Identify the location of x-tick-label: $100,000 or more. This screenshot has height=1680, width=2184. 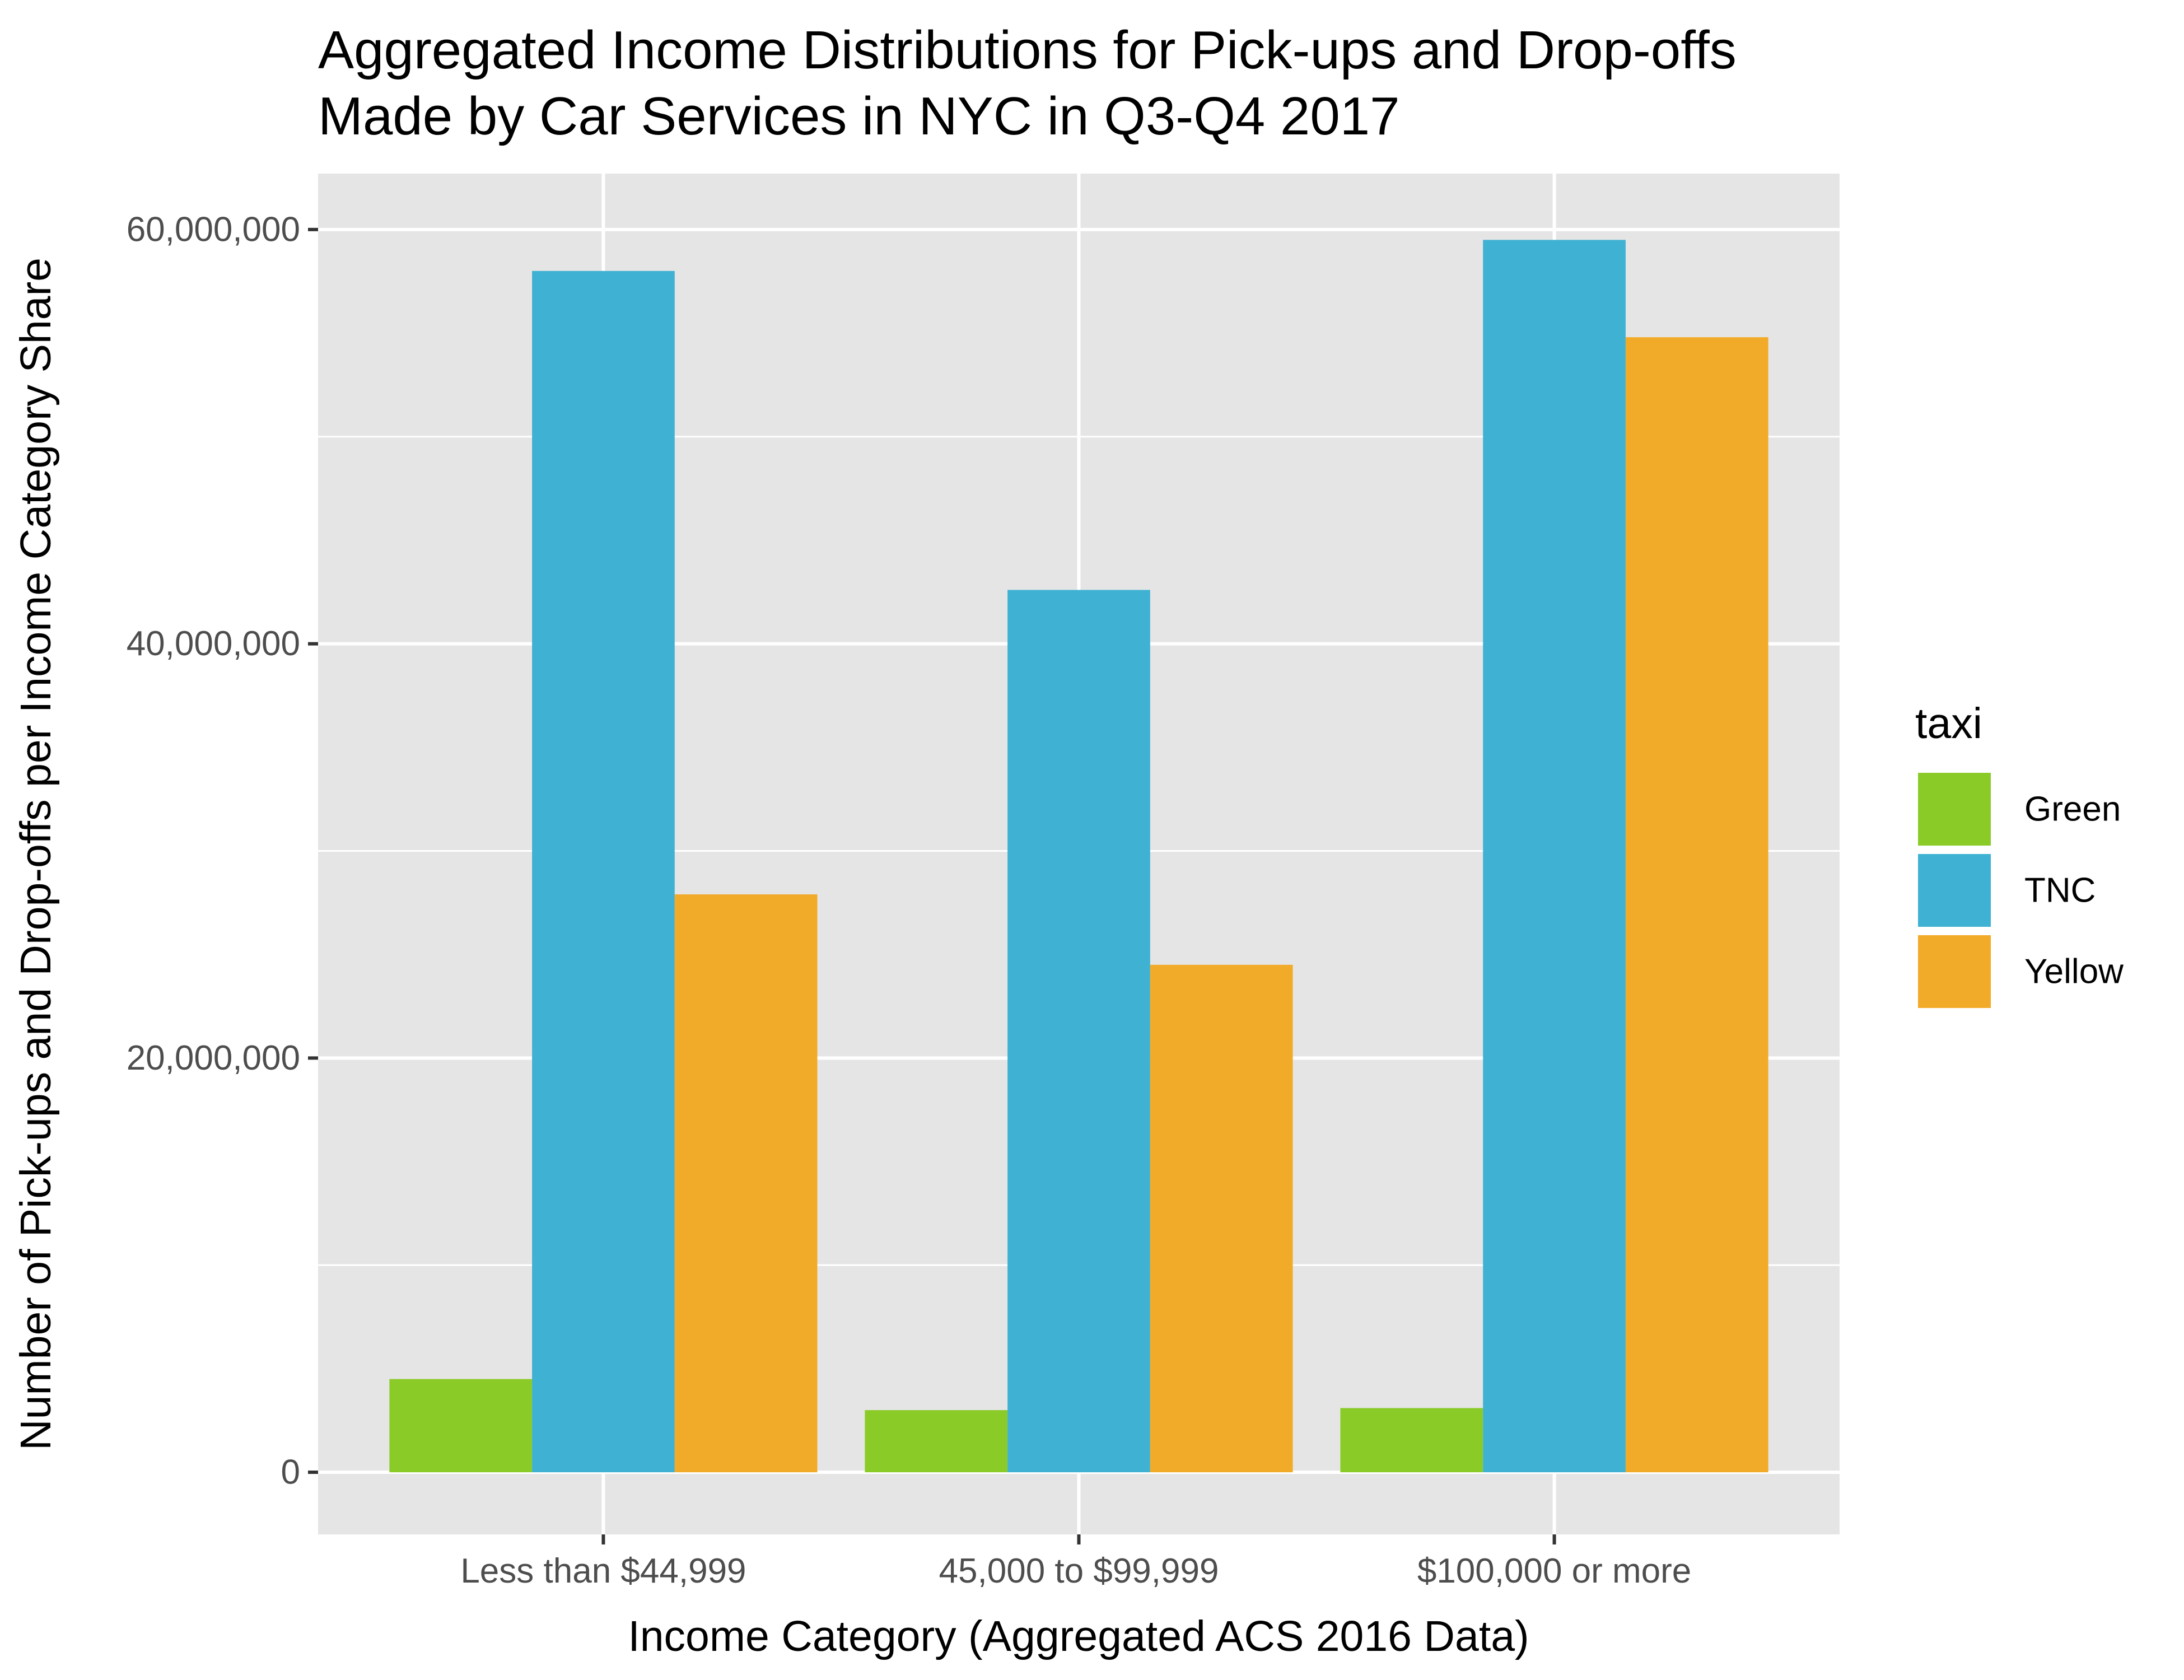
(1554, 1571).